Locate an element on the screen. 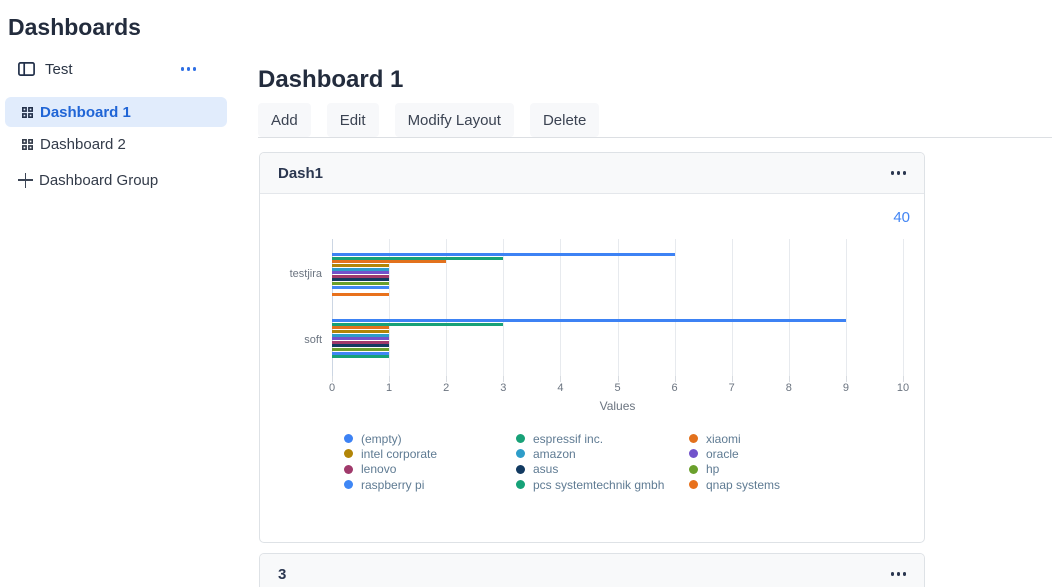  plus-icon is located at coordinates (25, 180).